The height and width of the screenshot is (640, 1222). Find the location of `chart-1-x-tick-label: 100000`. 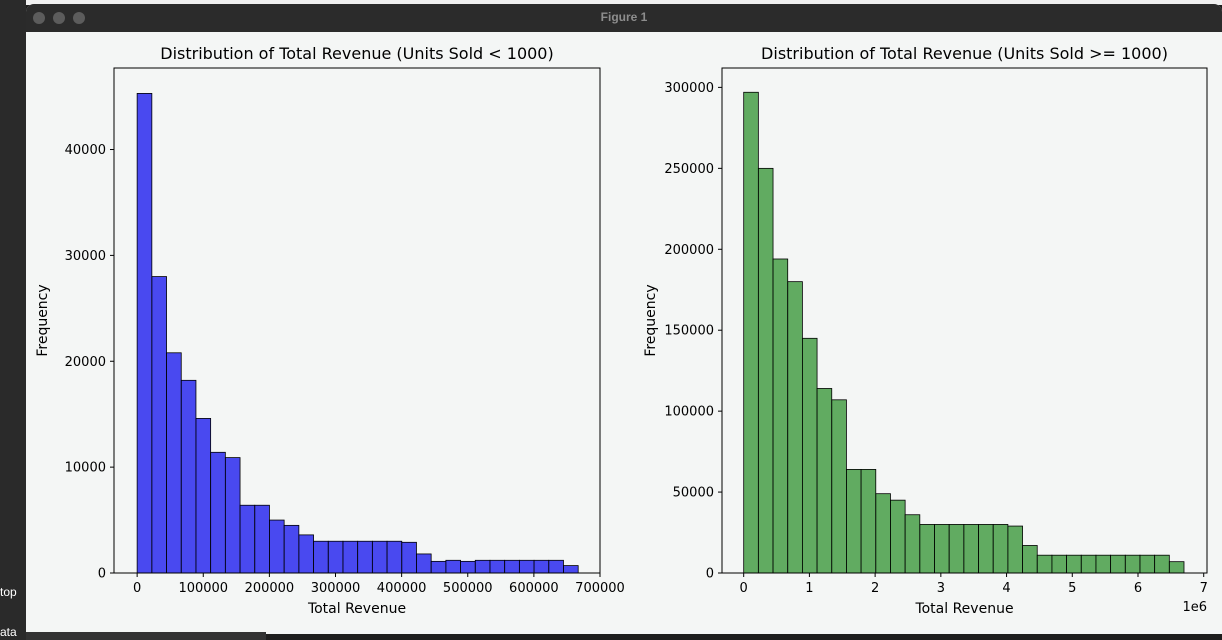

chart-1-x-tick-label: 100000 is located at coordinates (203, 588).